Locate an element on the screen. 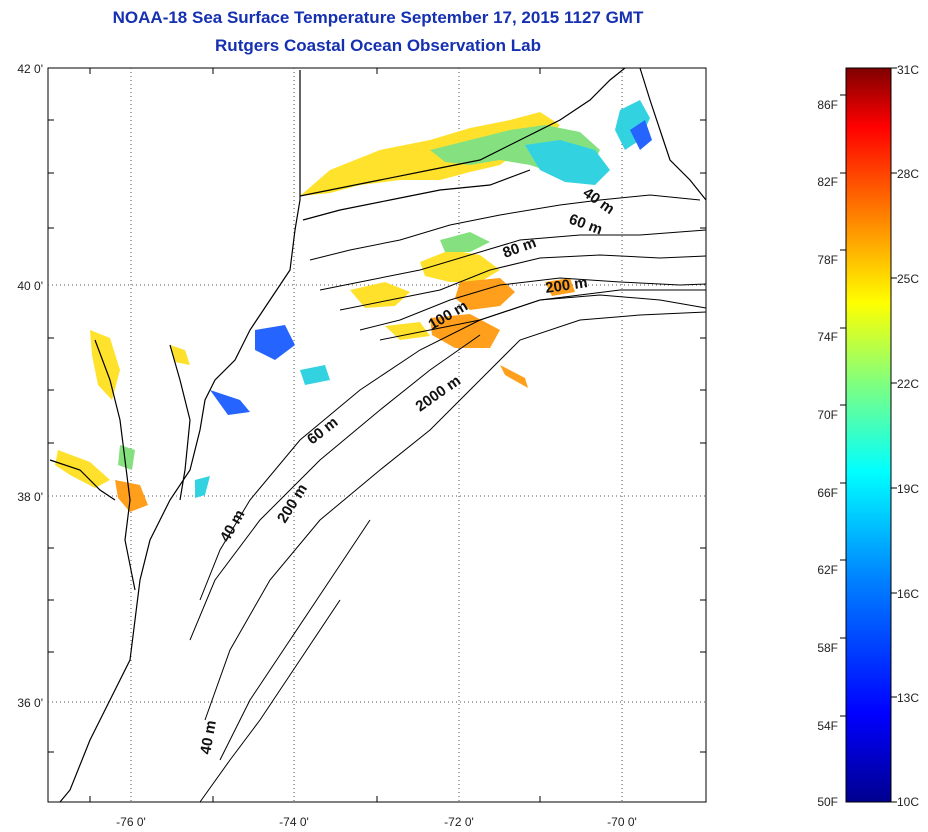  lat-tick-label: 38 0' is located at coordinates (30, 497).